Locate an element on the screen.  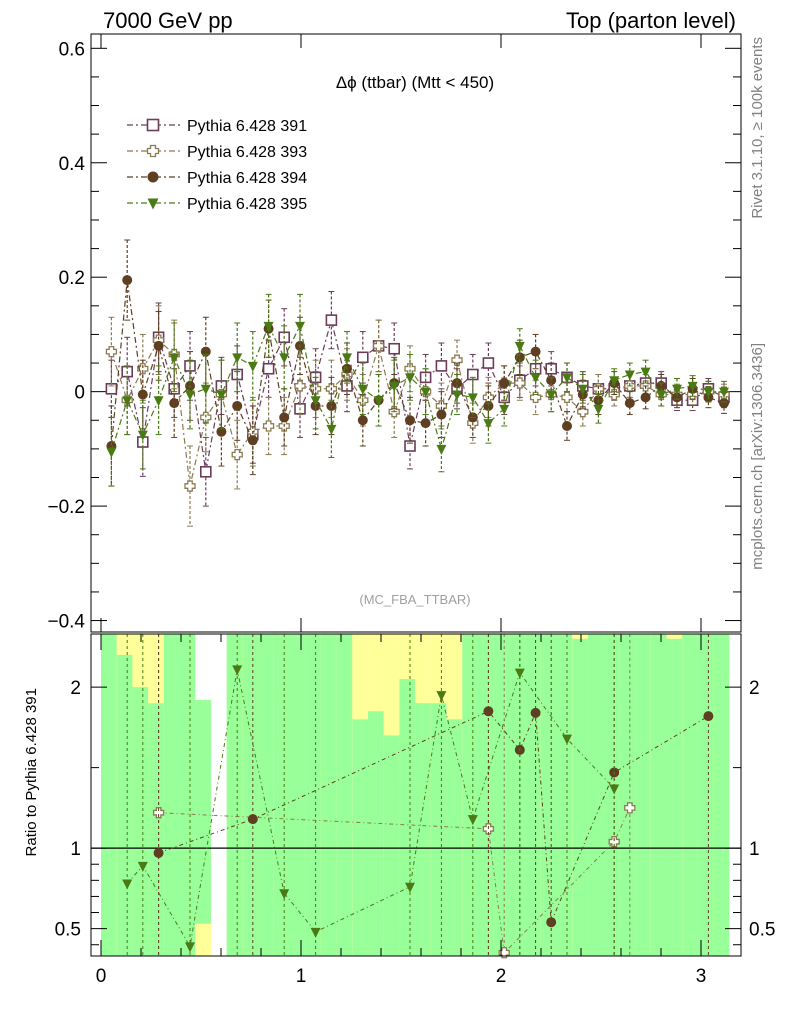
ratio-y-tick-label-right: 1 is located at coordinates (754, 849).